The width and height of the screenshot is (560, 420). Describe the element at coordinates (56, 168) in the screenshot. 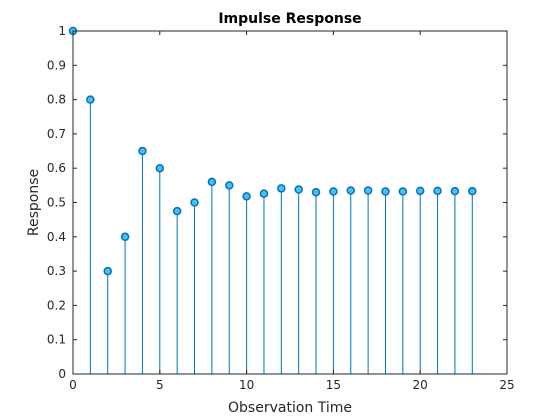

I see `y-tick-label: 0.6` at that location.